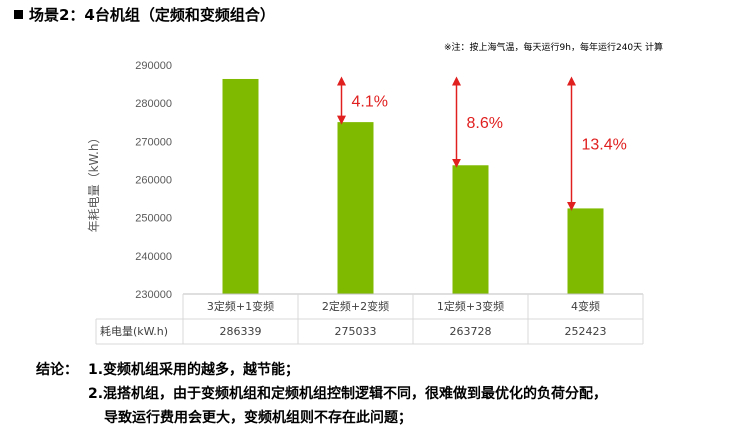  Describe the element at coordinates (134, 331) in the screenshot. I see `table-row-label: 耗电量(kW.h)` at that location.